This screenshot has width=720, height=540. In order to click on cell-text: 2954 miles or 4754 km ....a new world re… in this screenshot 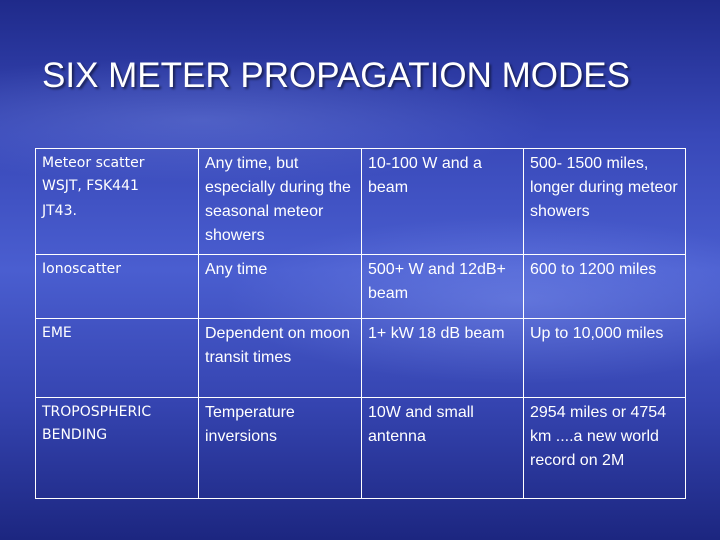, I will do `click(598, 436)`.